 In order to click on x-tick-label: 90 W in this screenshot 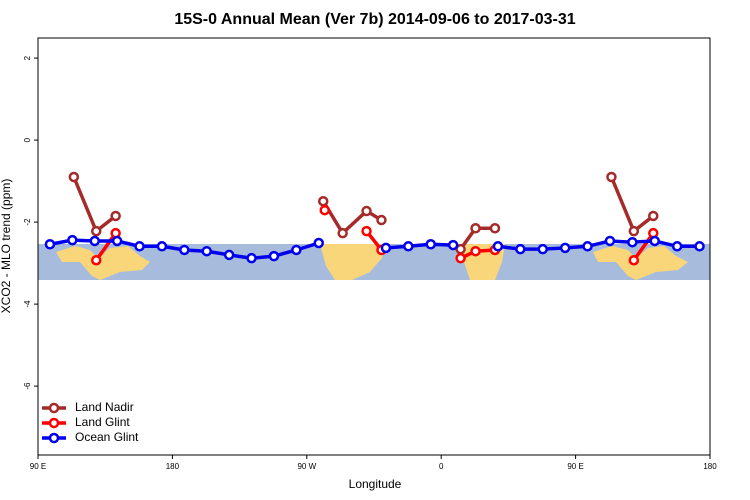, I will do `click(306, 466)`.